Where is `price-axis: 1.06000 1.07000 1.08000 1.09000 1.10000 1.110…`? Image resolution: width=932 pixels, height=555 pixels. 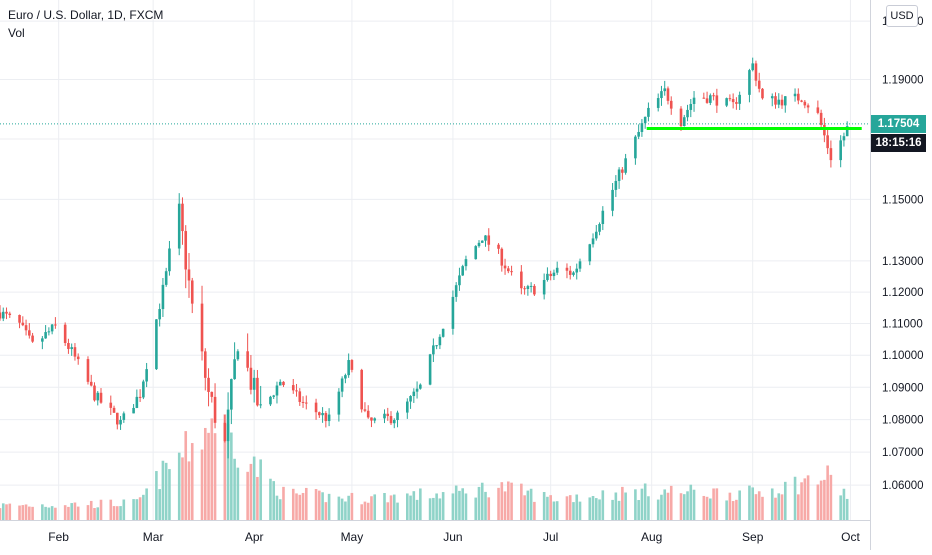 price-axis: 1.06000 1.07000 1.08000 1.09000 1.10000 1.110… is located at coordinates (901, 275).